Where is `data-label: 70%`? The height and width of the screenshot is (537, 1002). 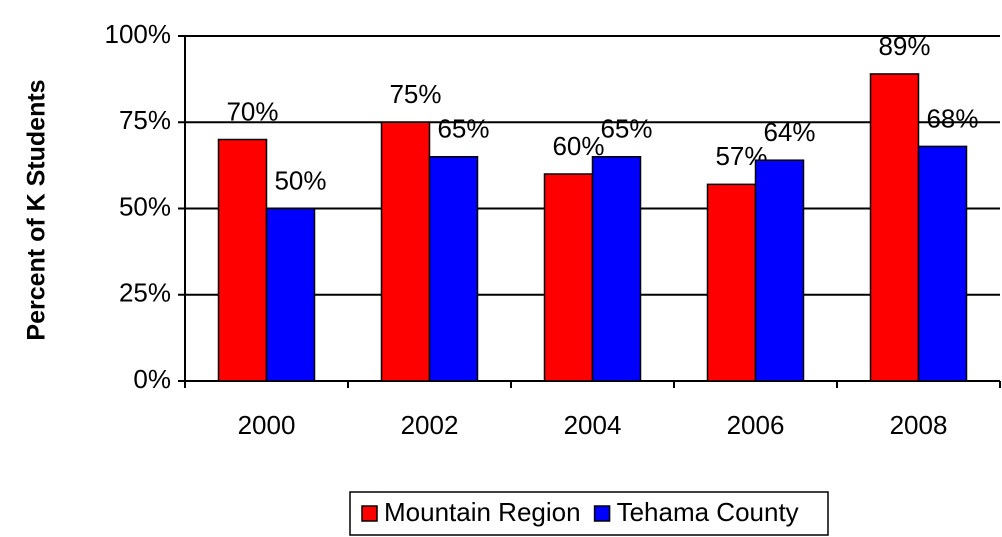
data-label: 70% is located at coordinates (252, 111).